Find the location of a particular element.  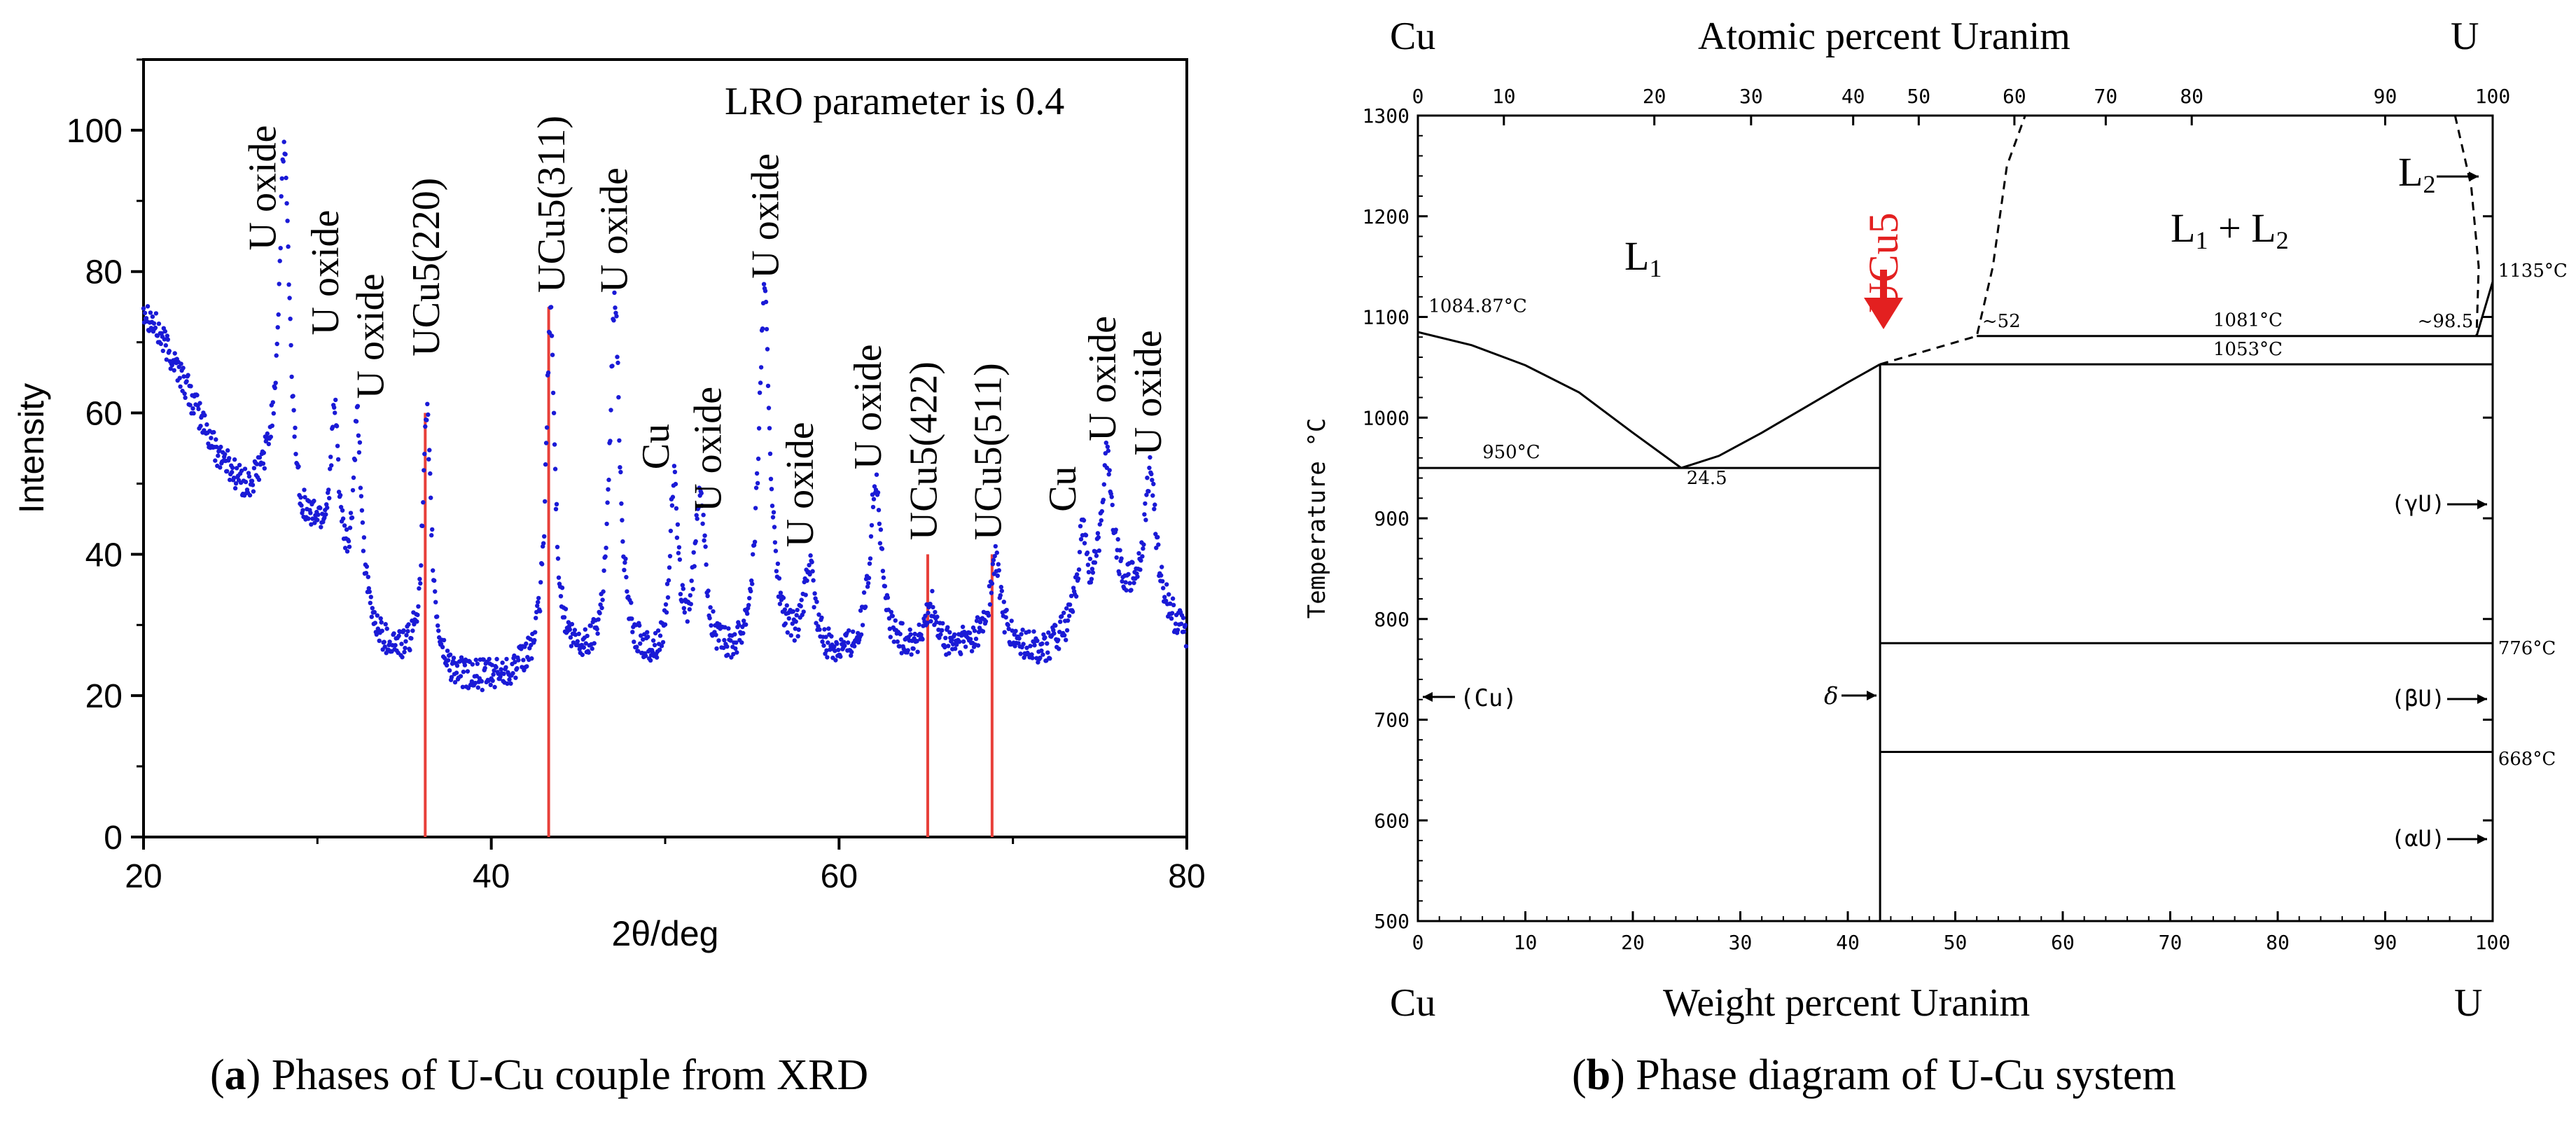

weight-tick-label: 90 is located at coordinates (2385, 942).